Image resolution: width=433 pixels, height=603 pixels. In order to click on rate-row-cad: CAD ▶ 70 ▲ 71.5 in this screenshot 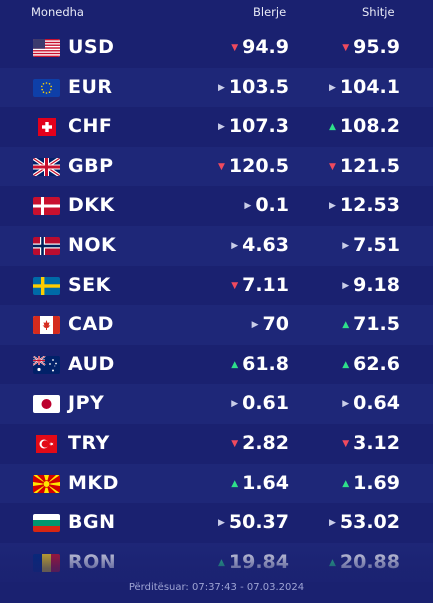, I will do `click(216, 325)`.